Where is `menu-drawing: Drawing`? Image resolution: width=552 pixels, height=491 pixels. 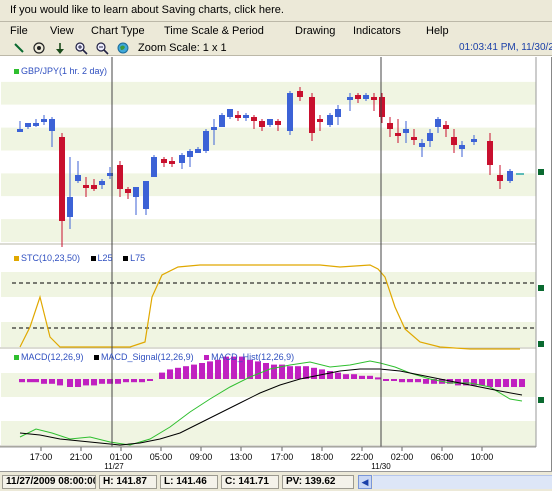 menu-drawing: Drawing is located at coordinates (315, 31).